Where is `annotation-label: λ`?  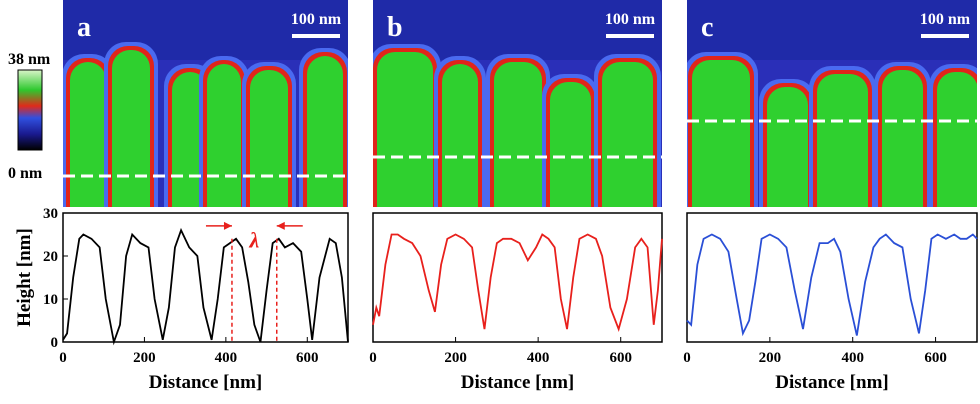 annotation-label: λ is located at coordinates (253, 239).